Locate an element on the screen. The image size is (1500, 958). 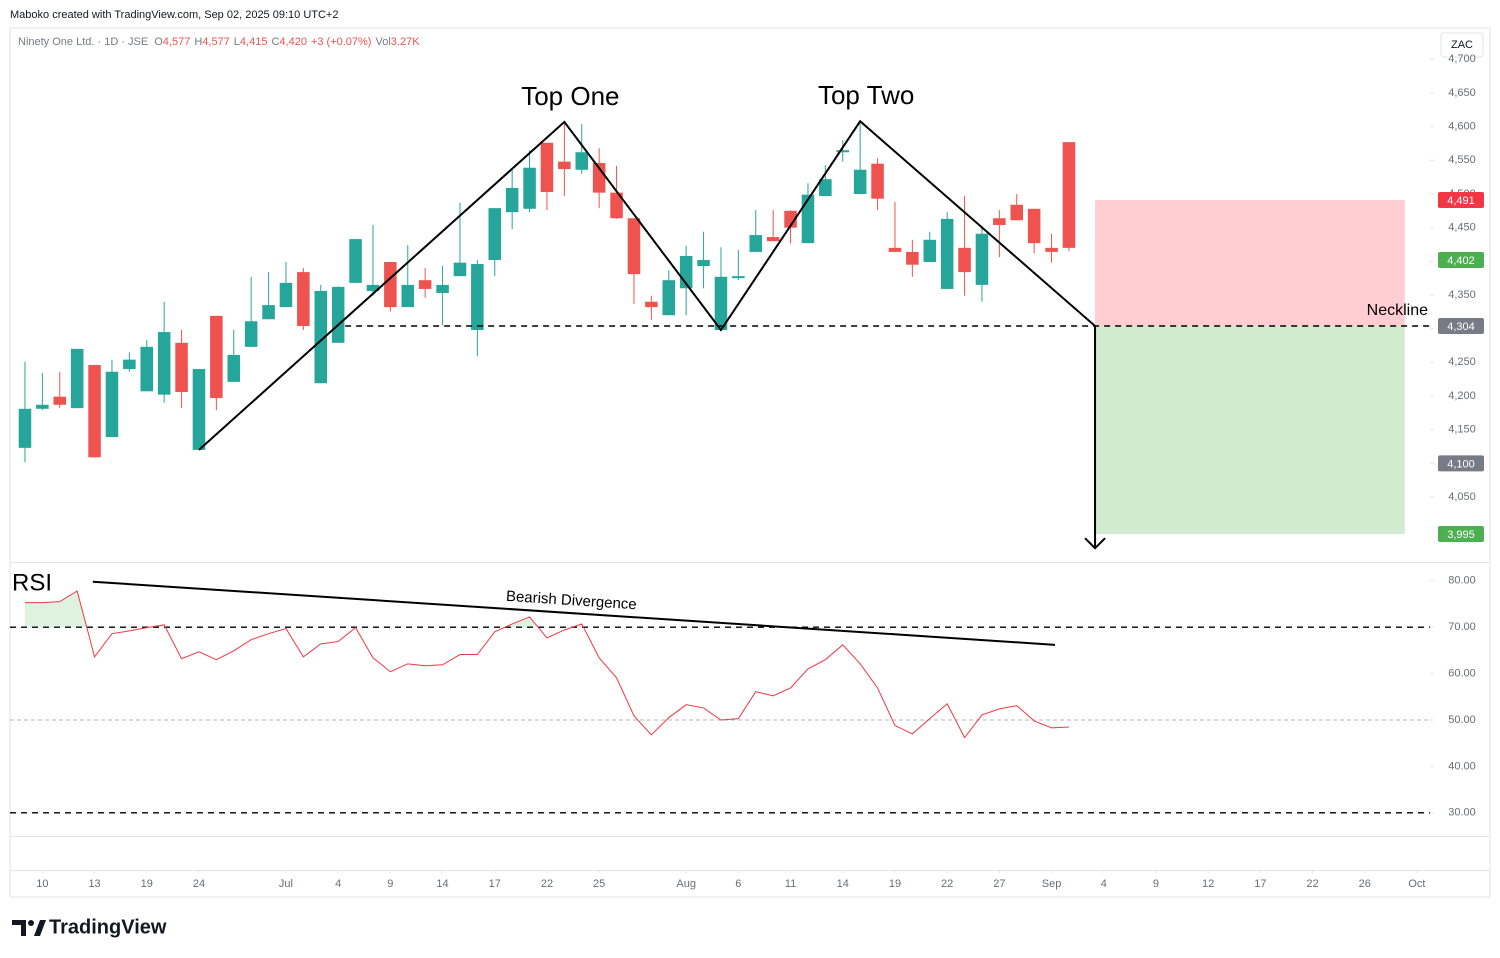
legend-key: O is located at coordinates (158, 42).